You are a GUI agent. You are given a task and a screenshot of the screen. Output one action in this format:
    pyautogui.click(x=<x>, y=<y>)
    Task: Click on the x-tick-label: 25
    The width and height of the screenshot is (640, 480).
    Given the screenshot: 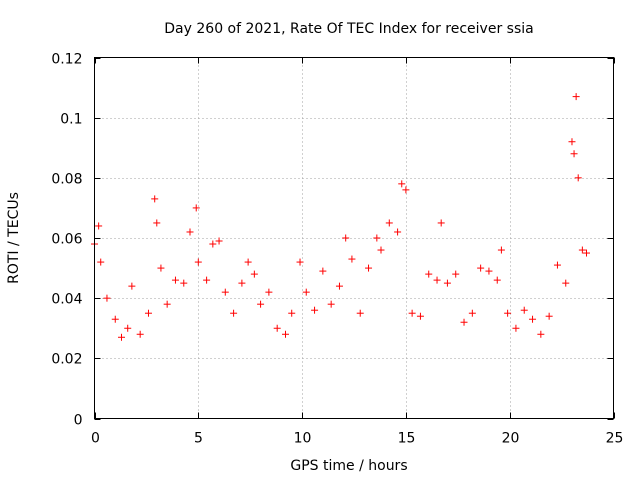 What is the action you would take?
    pyautogui.click(x=615, y=439)
    